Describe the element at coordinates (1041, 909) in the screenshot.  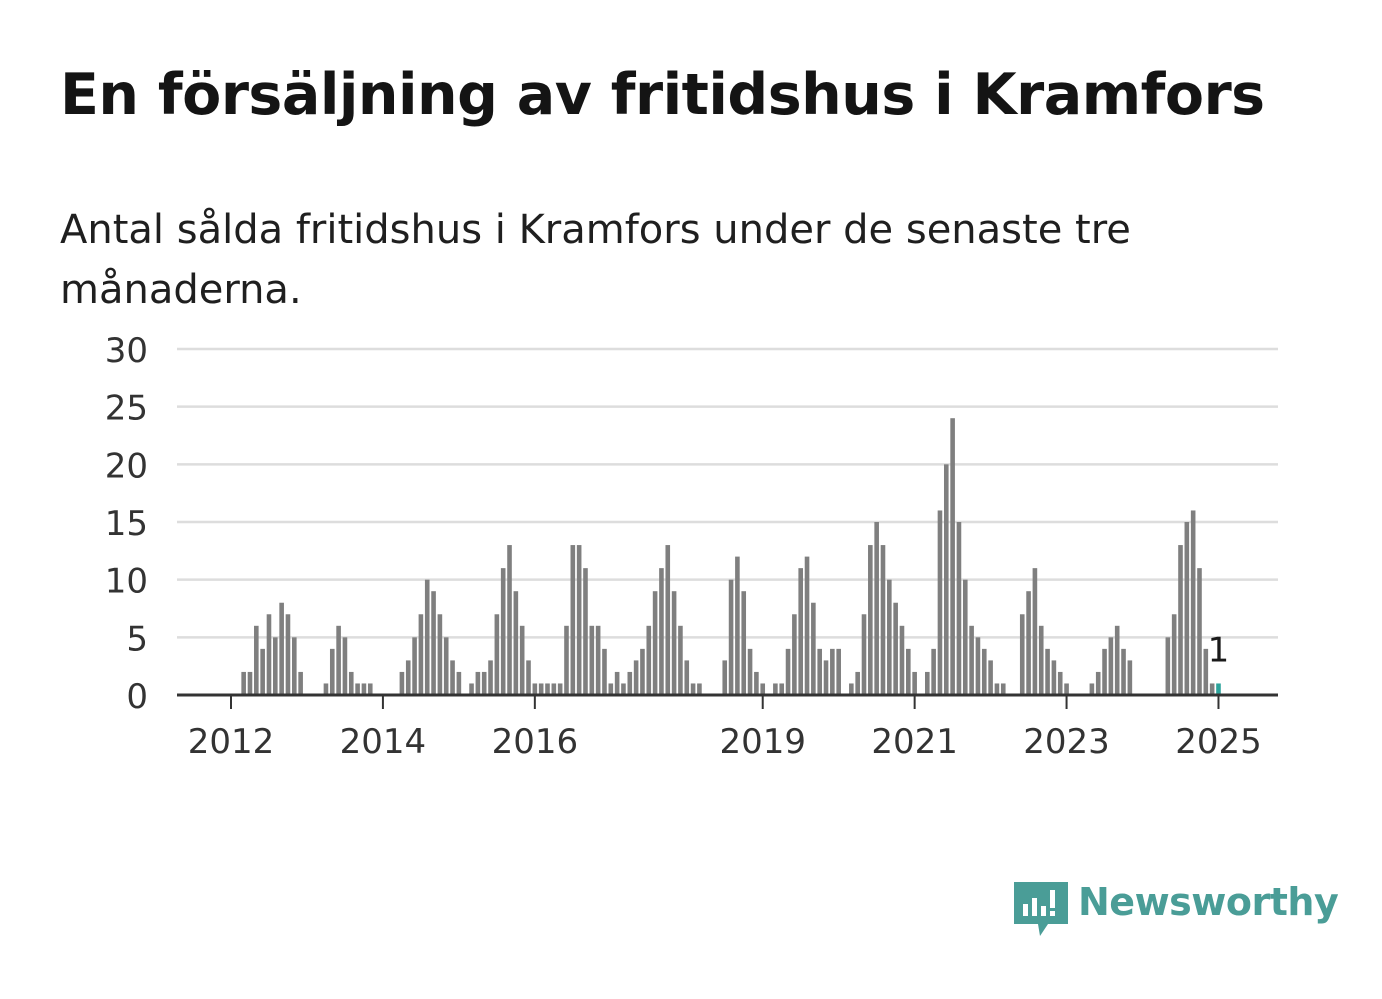
I see `newsworthy-chart-icon` at that location.